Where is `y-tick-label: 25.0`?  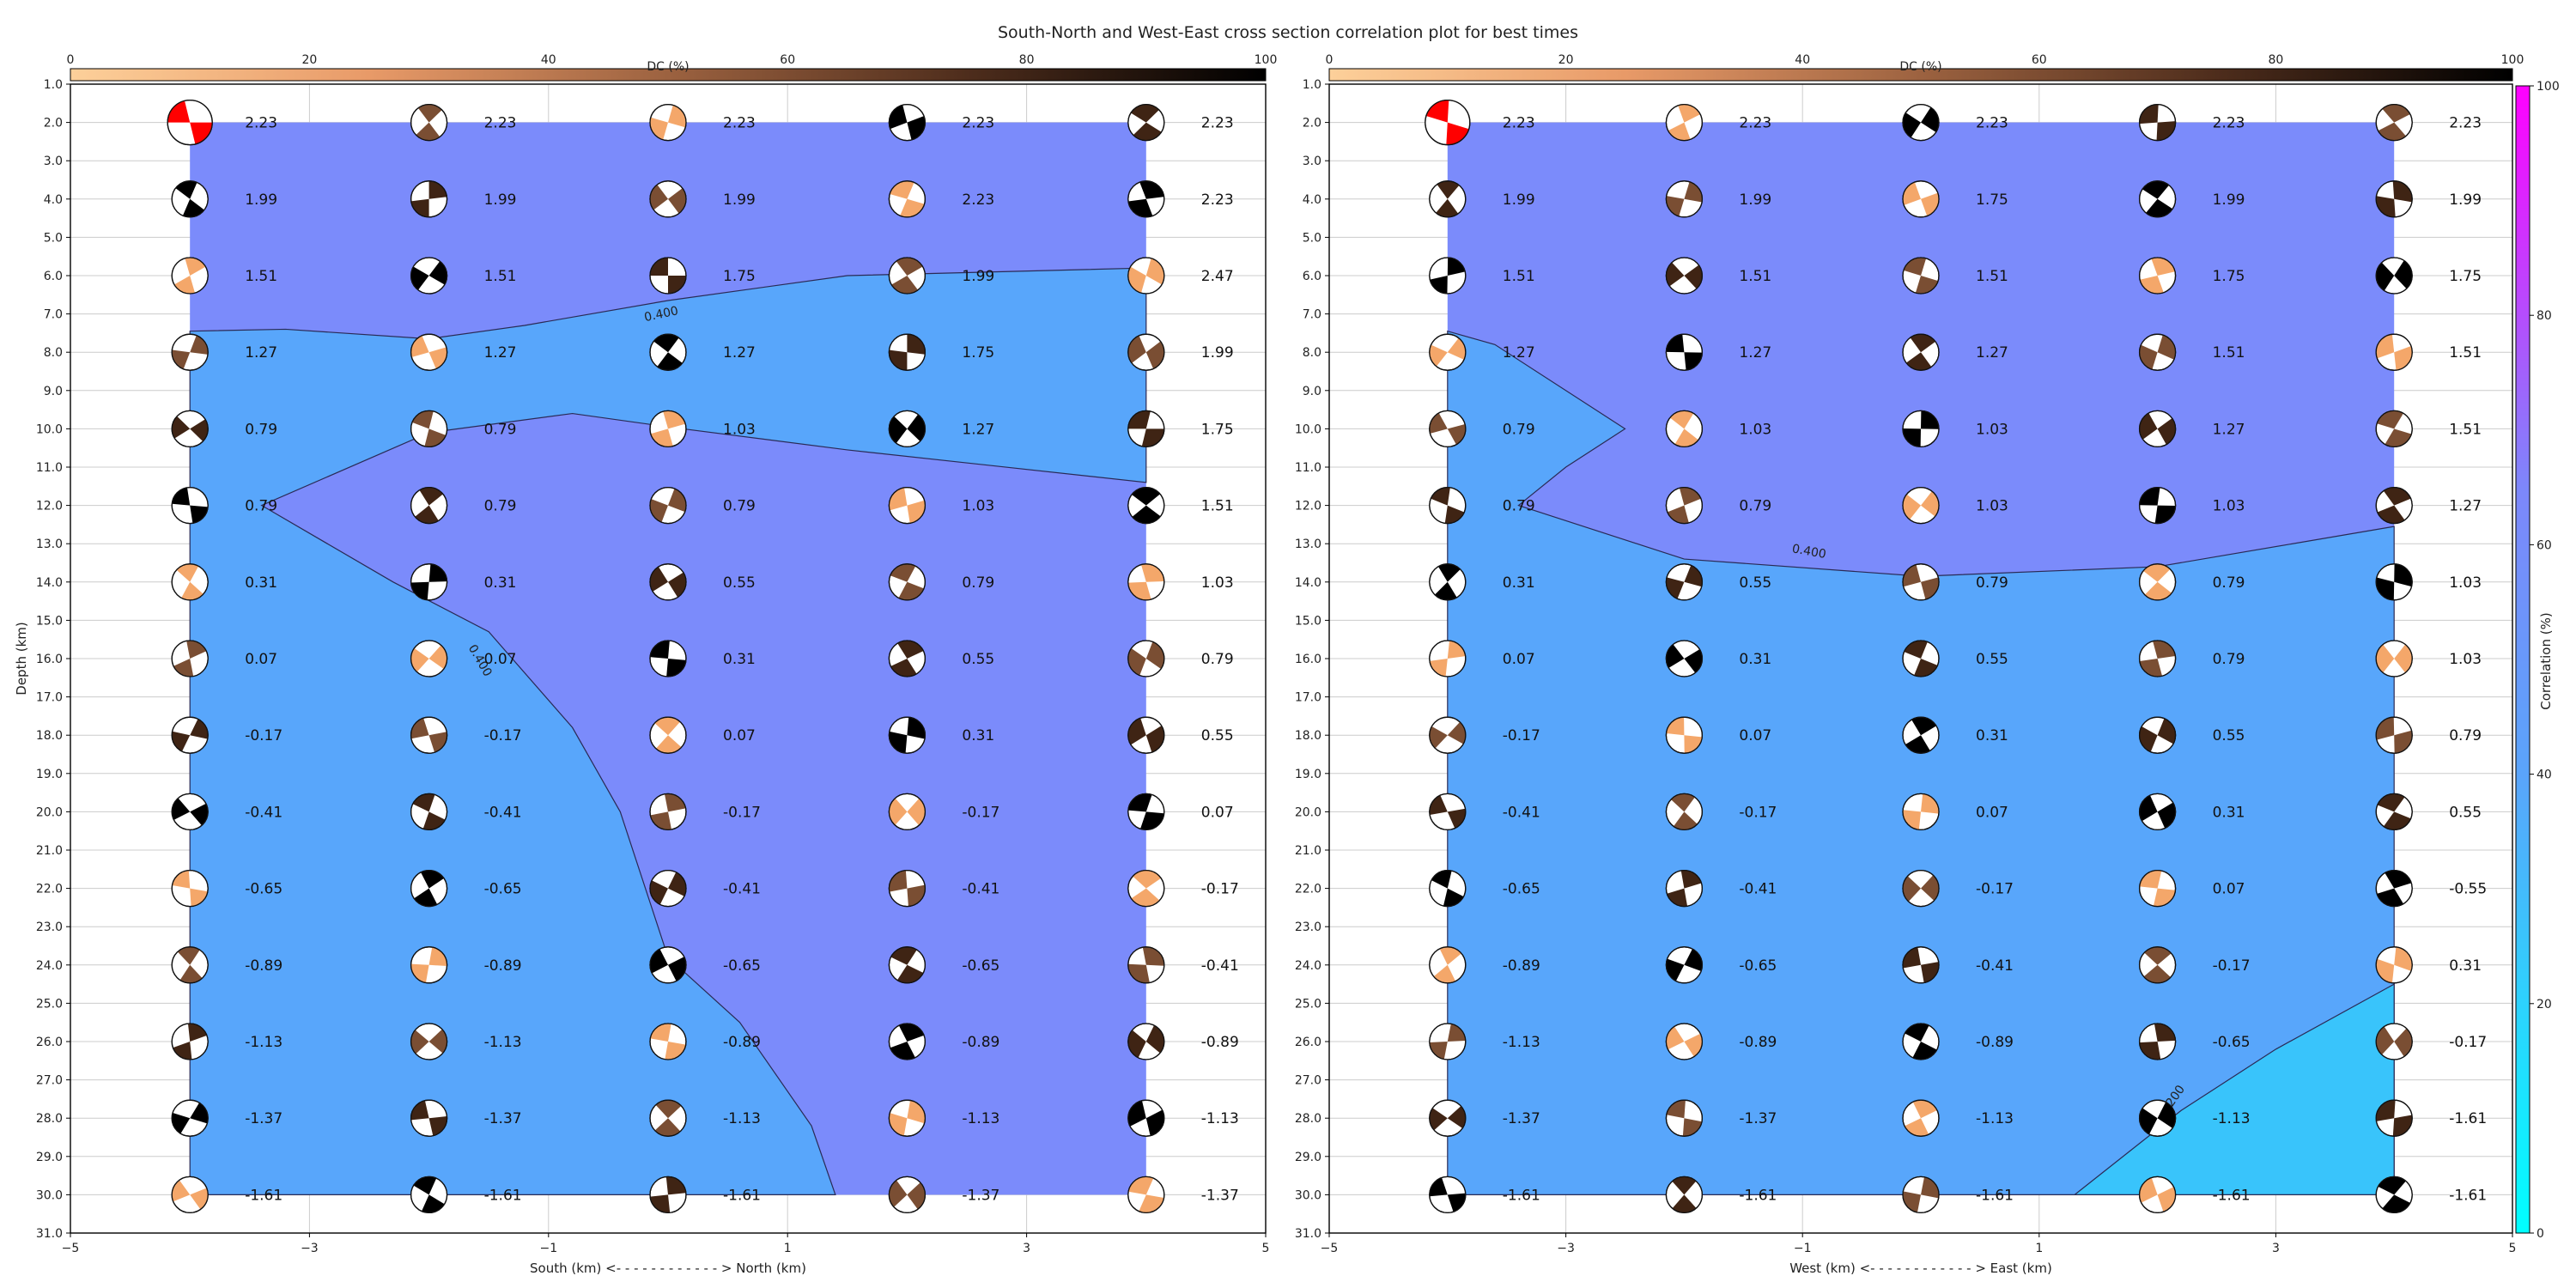
y-tick-label: 25.0 is located at coordinates (1308, 1004).